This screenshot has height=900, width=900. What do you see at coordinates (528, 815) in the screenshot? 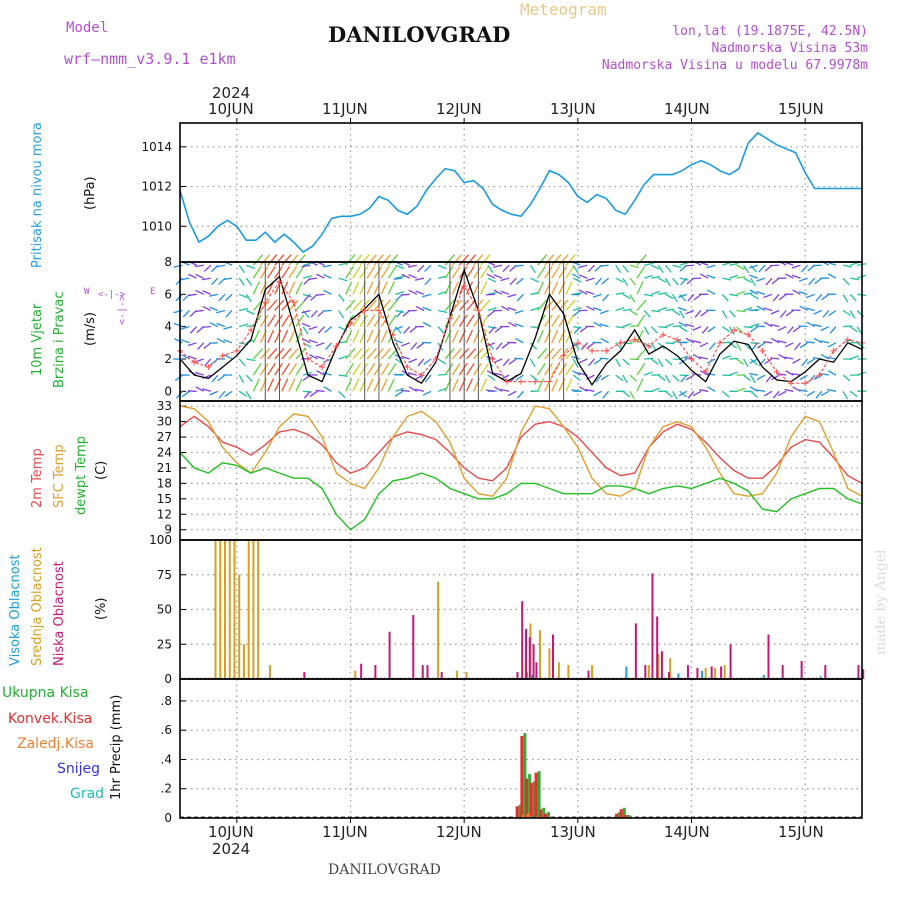
I see `precip-strat-bar` at bounding box center [528, 815].